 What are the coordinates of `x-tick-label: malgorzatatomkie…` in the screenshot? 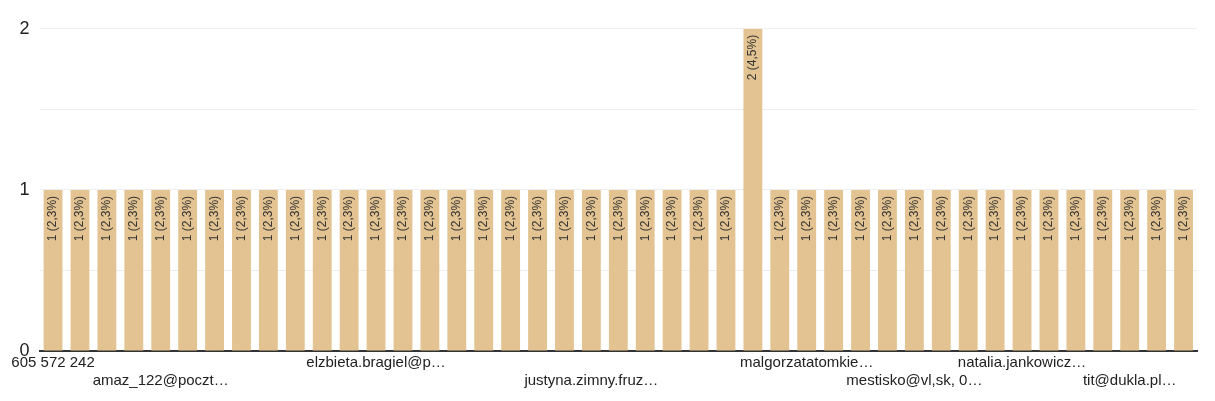 It's located at (807, 362).